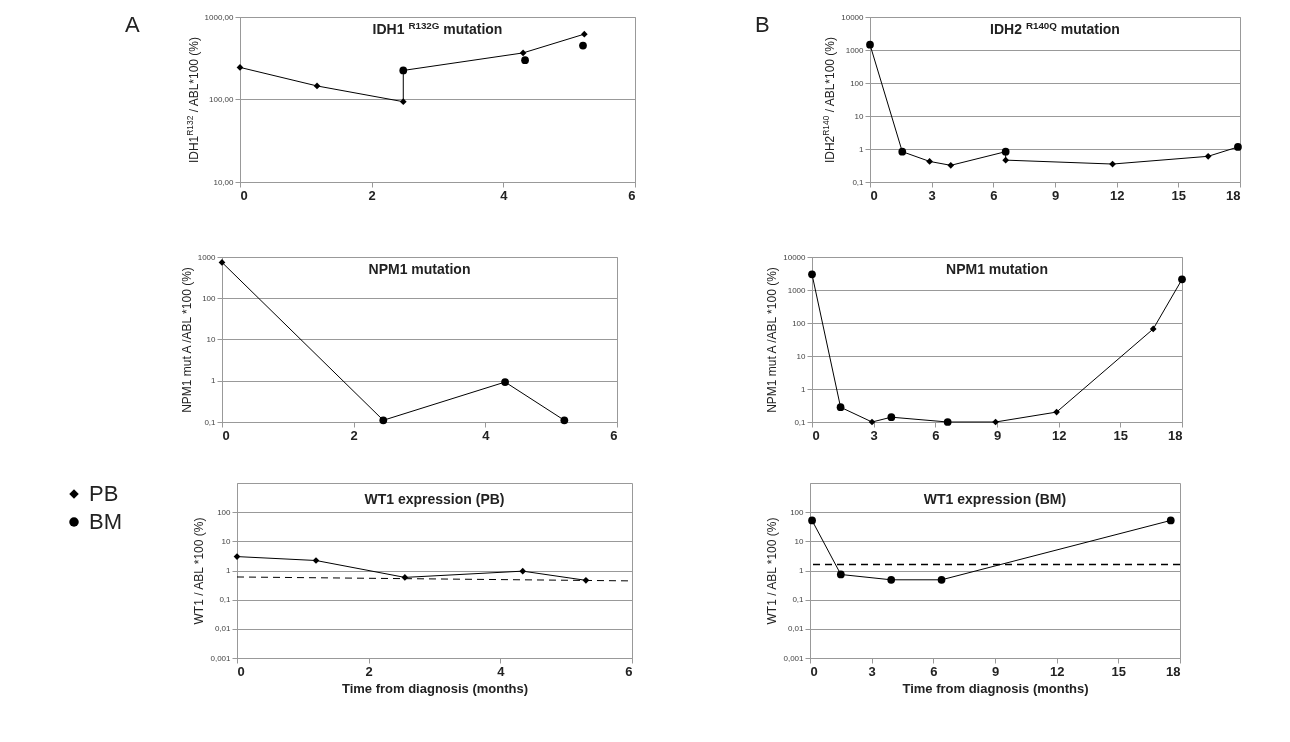 Image resolution: width=1290 pixels, height=742 pixels. What do you see at coordinates (437, 28) in the screenshot?
I see `chart-title: IDH1 $^{R132G}$ mutation` at bounding box center [437, 28].